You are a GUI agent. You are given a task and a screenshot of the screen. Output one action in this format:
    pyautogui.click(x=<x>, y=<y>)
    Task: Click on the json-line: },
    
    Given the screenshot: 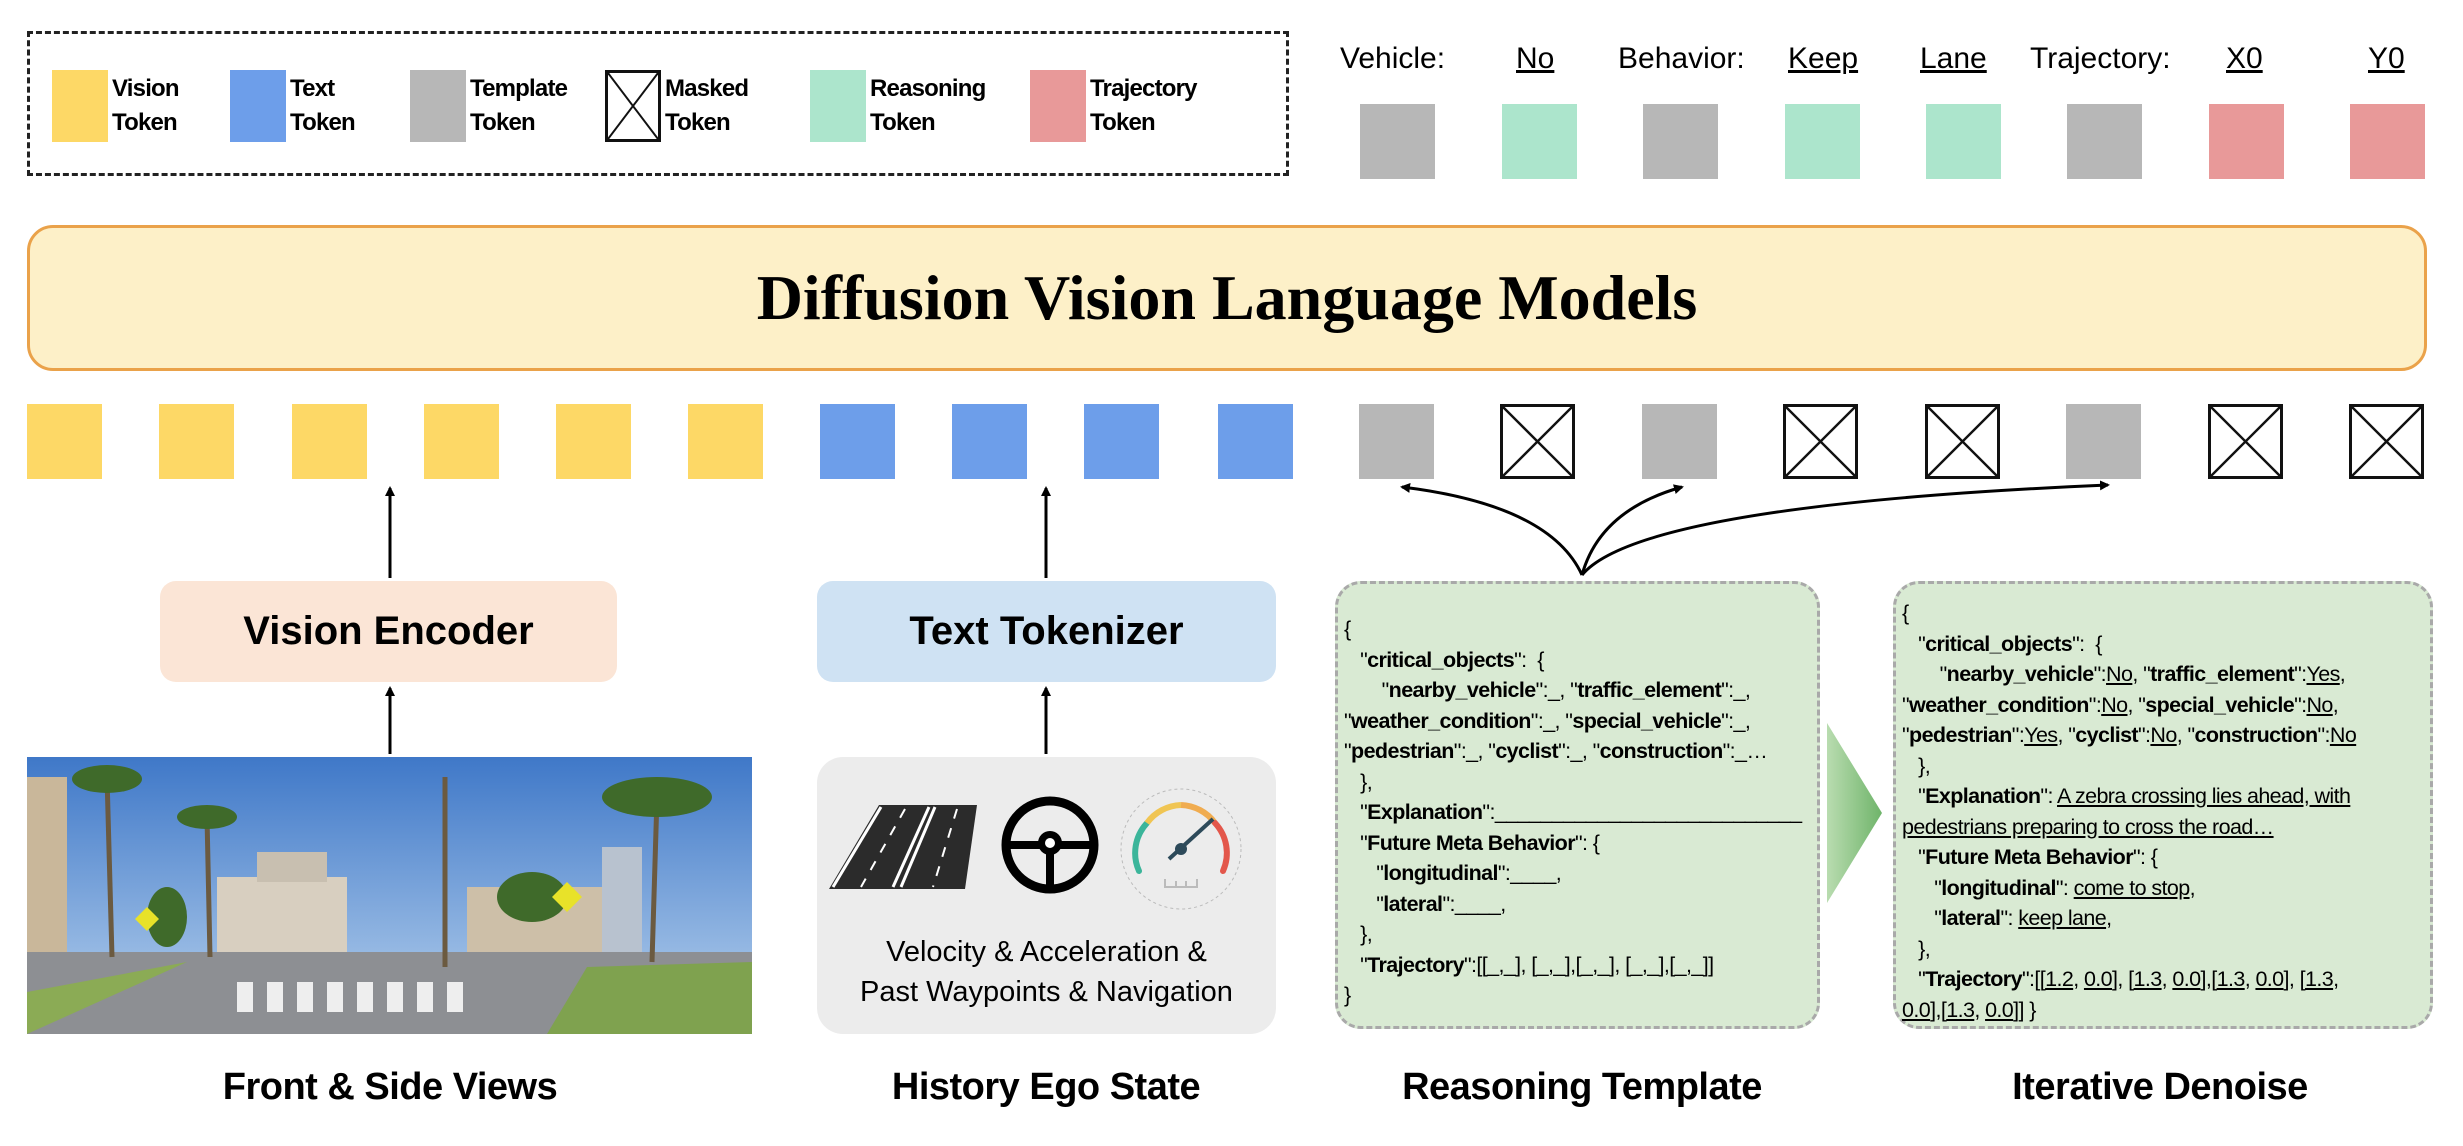 What is the action you would take?
    pyautogui.click(x=2163, y=949)
    